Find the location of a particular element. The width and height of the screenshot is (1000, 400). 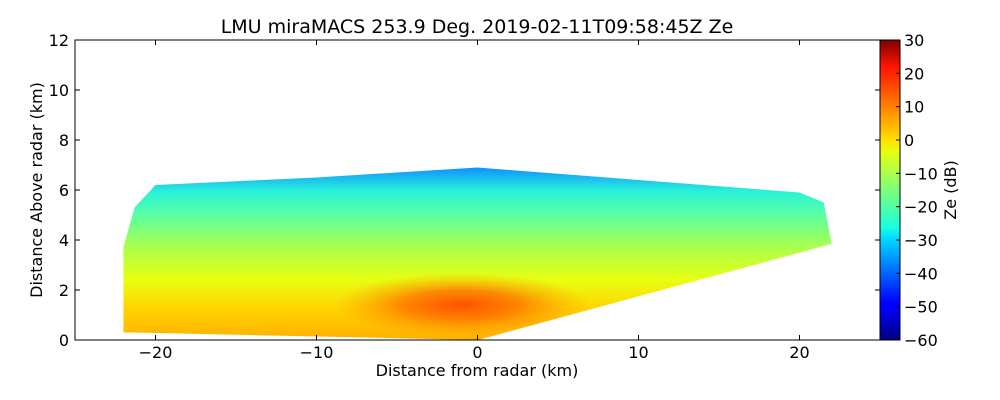

y-tick-label: 10 is located at coordinates (59, 90).